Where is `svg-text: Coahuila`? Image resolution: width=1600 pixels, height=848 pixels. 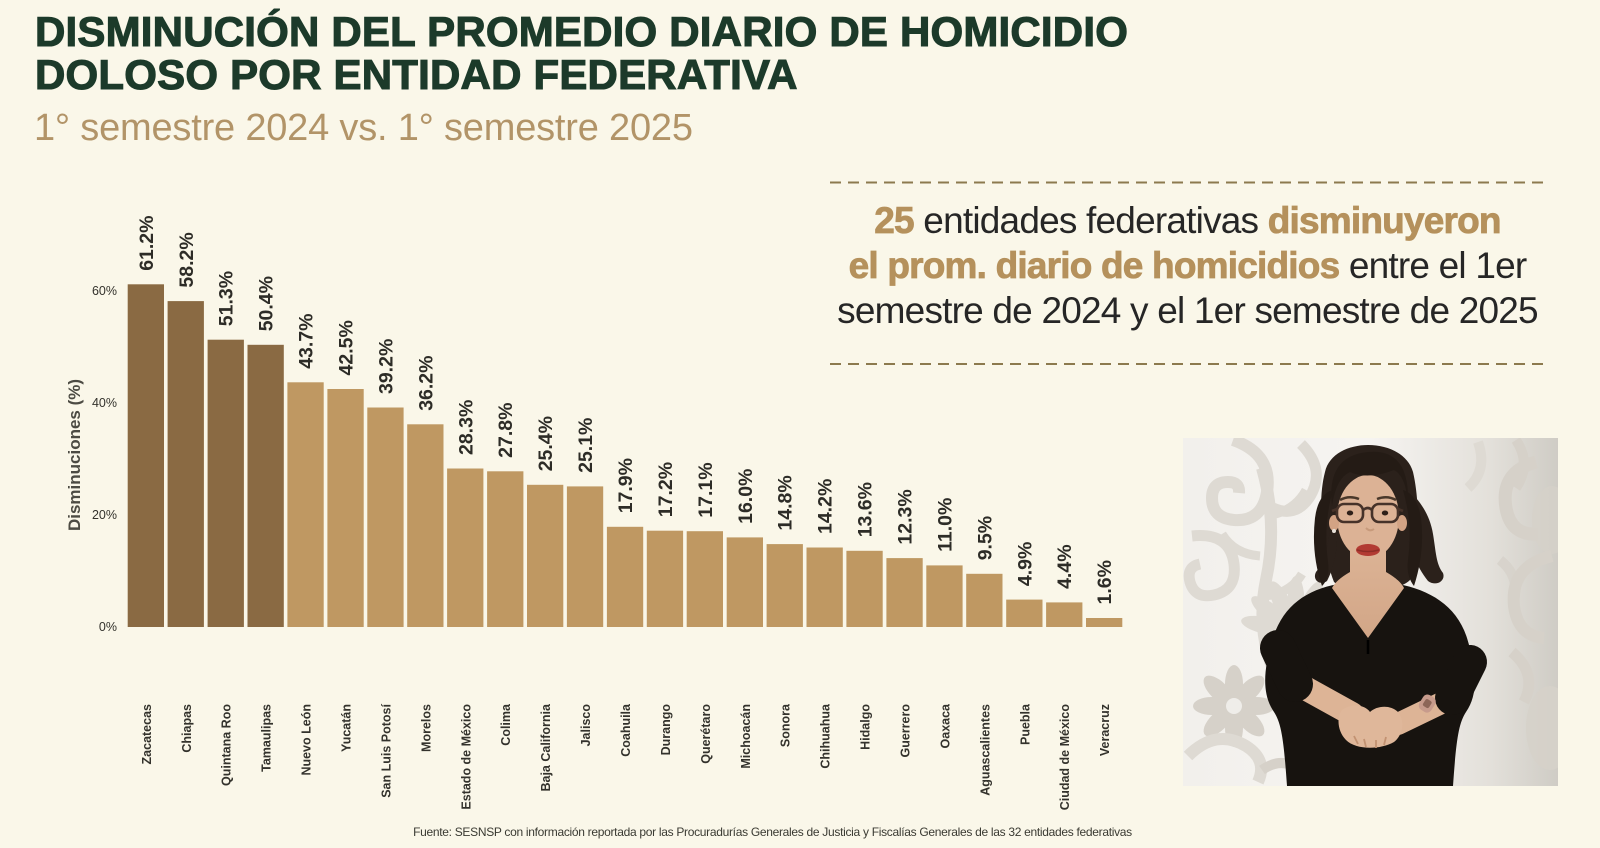
svg-text: Coahuila is located at coordinates (626, 730).